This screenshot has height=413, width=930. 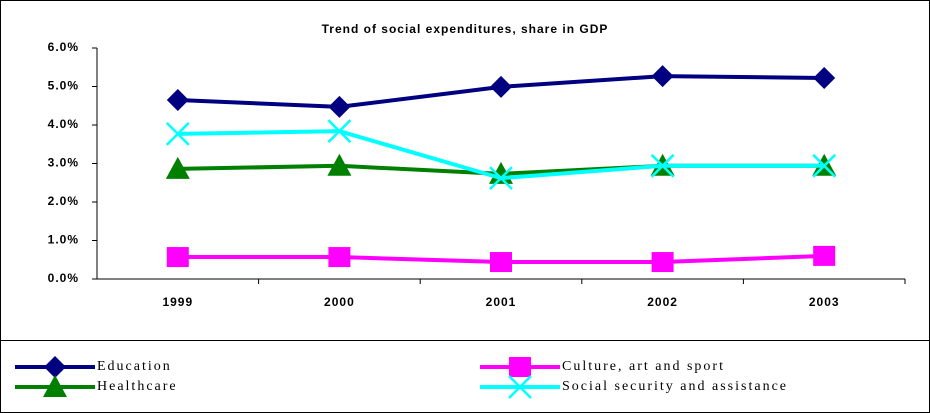 What do you see at coordinates (63, 201) in the screenshot?
I see `y-tick-label: 2.0%` at bounding box center [63, 201].